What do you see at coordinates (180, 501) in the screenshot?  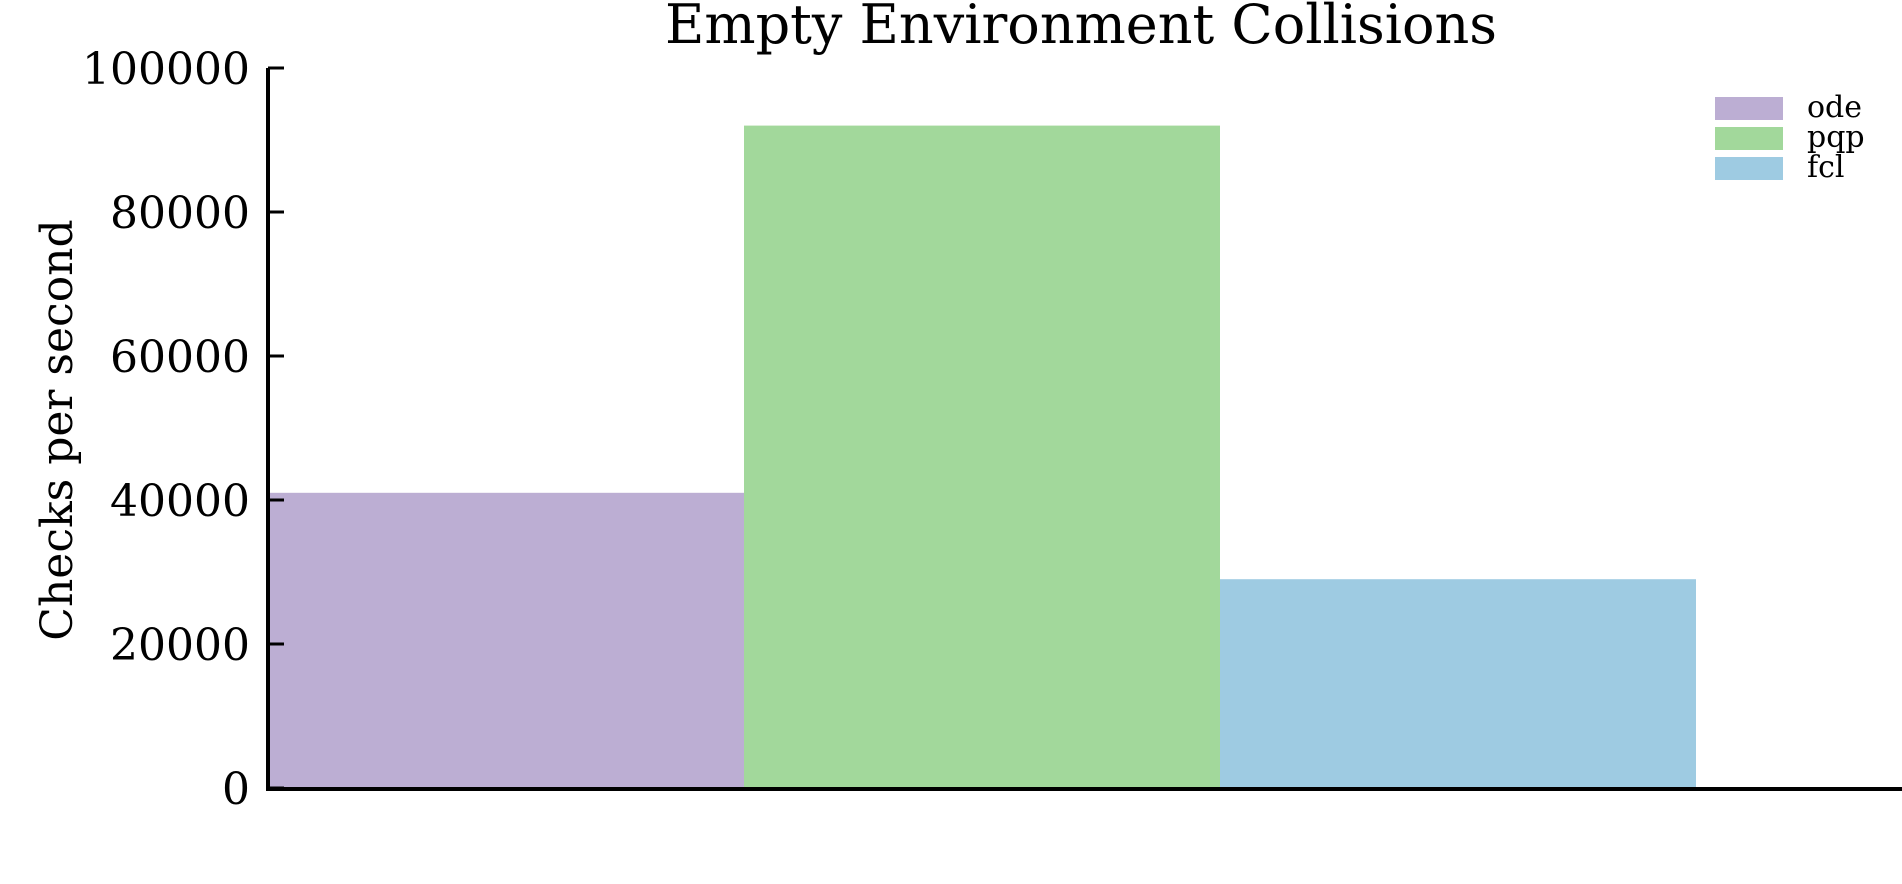 I see `y-tick-label: 40000` at bounding box center [180, 501].